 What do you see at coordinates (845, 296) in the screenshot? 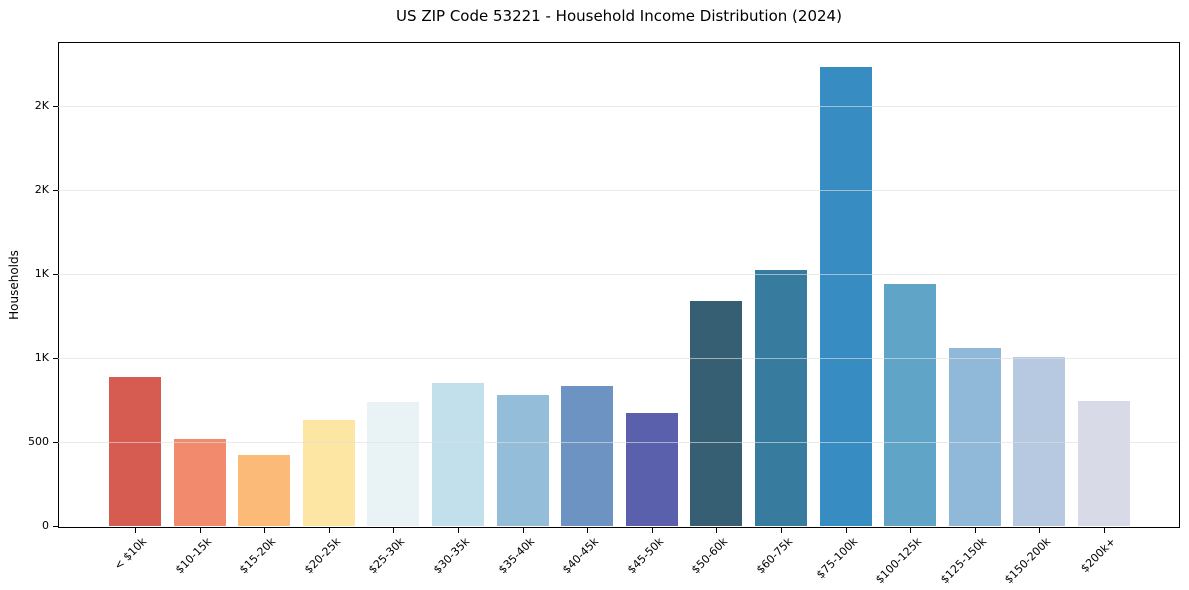
I see `bar-$75-100k` at bounding box center [845, 296].